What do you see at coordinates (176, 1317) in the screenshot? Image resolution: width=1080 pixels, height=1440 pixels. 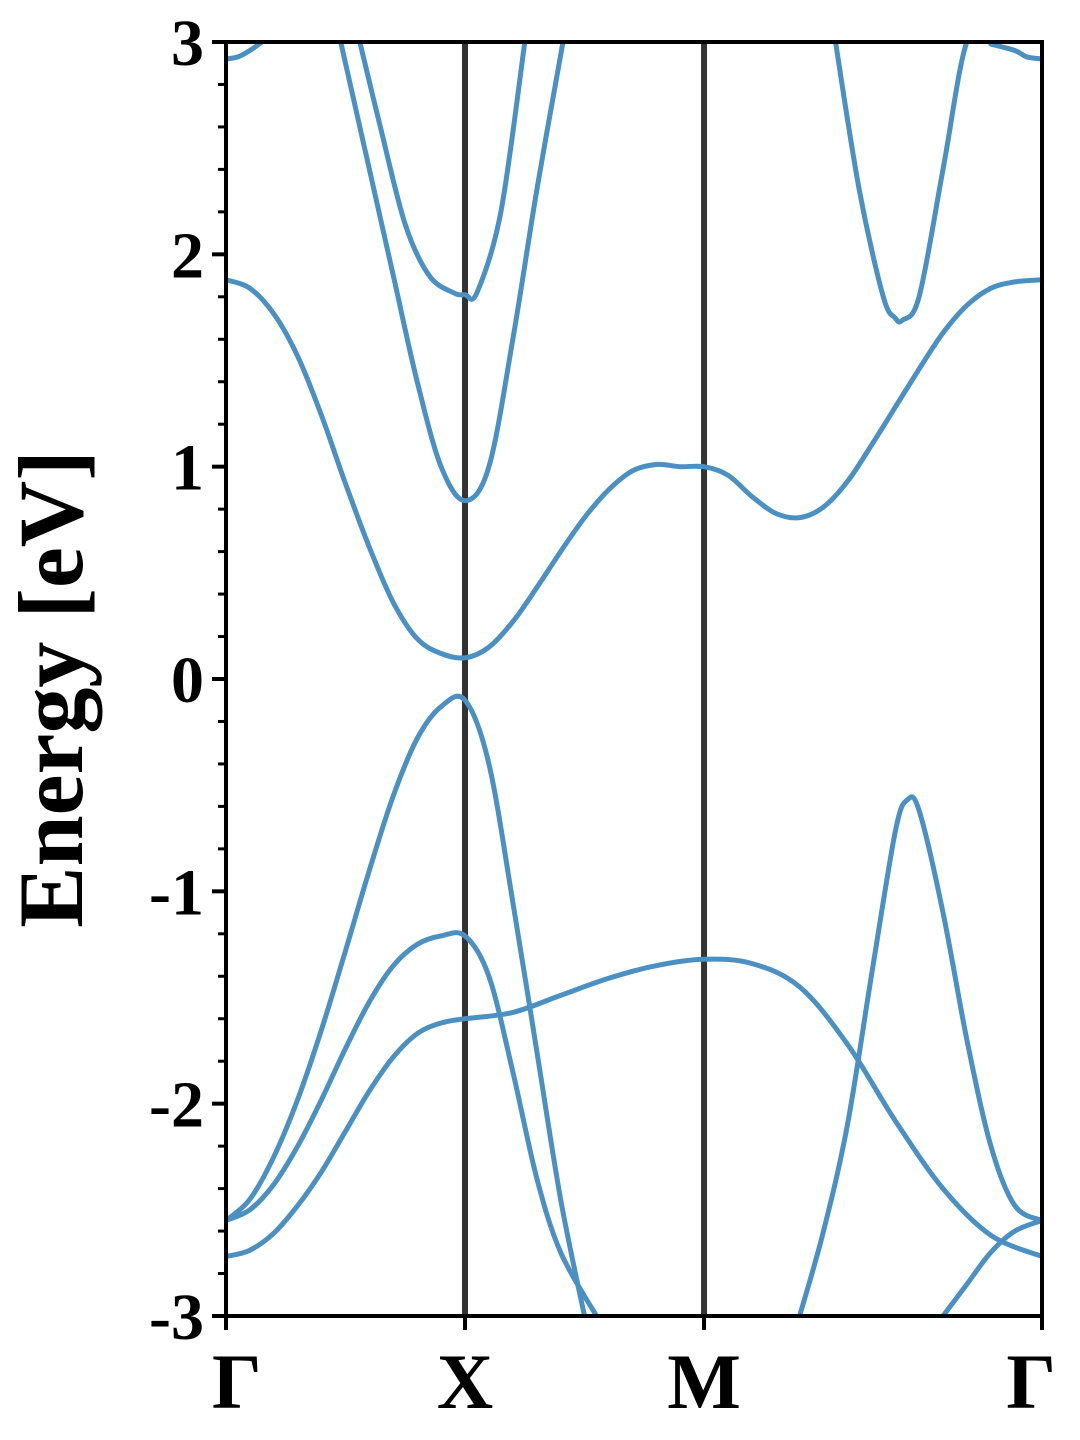 I see `y-tick-label: -3` at bounding box center [176, 1317].